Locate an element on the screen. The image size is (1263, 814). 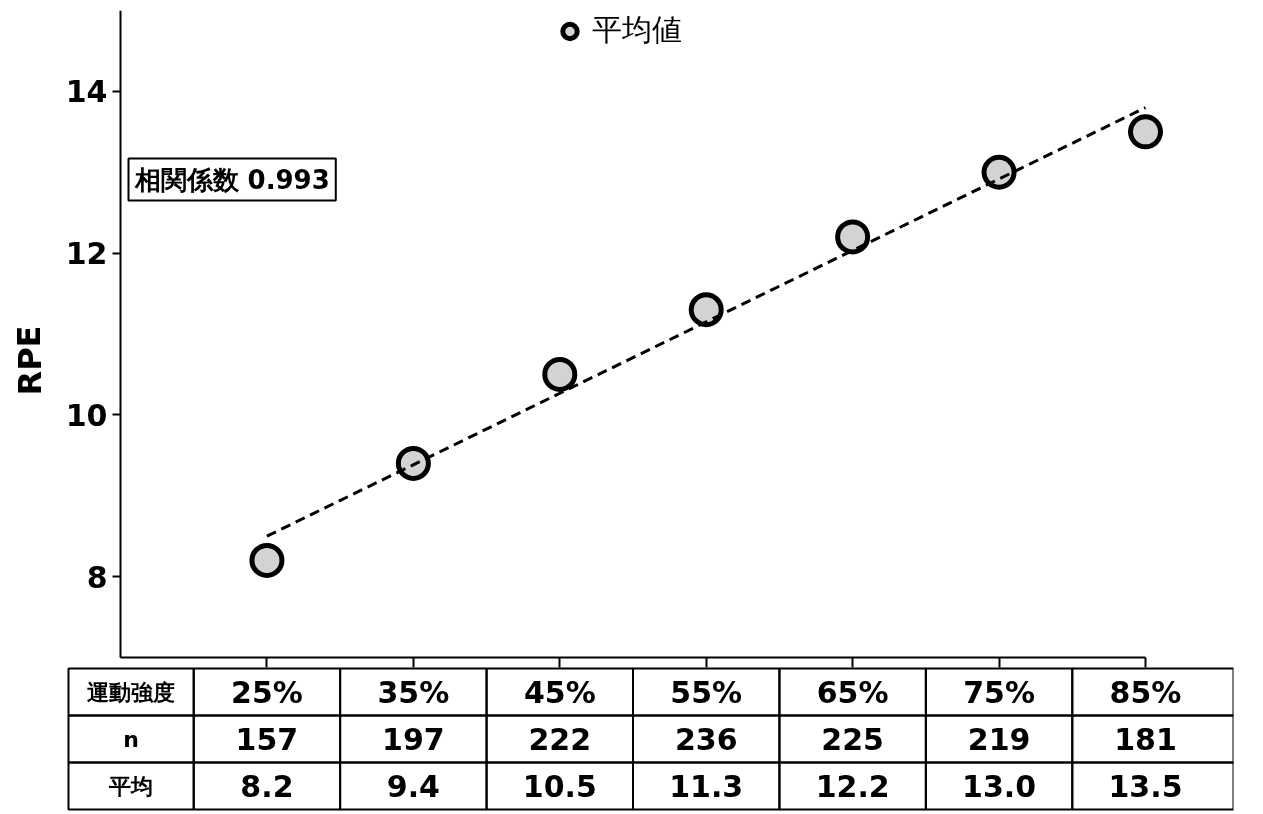
text: 平均 is located at coordinates (131, 786).